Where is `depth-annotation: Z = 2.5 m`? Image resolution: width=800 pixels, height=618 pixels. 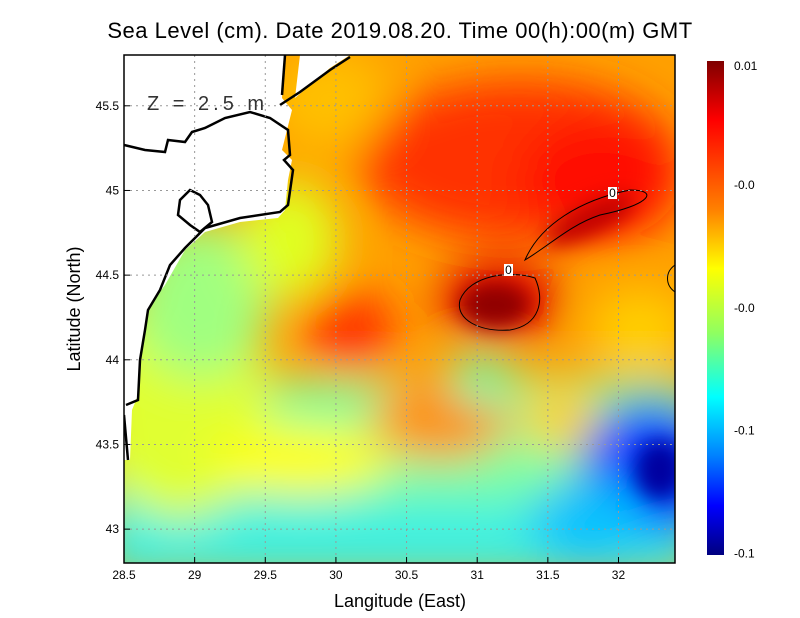
depth-annotation: Z = 2.5 m is located at coordinates (207, 104).